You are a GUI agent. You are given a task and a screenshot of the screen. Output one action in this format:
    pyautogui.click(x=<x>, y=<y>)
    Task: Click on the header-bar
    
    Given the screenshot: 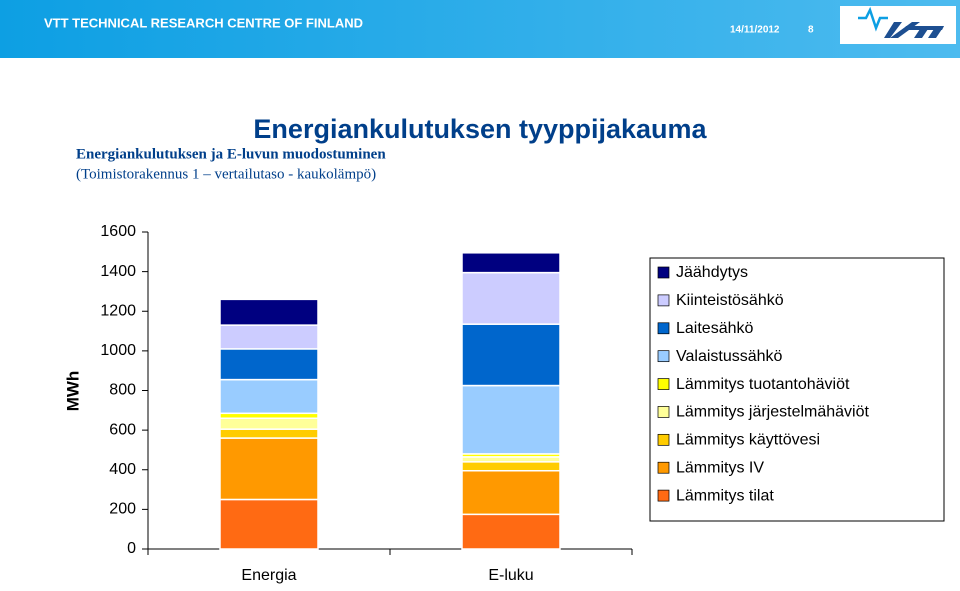 What is the action you would take?
    pyautogui.click(x=480, y=29)
    